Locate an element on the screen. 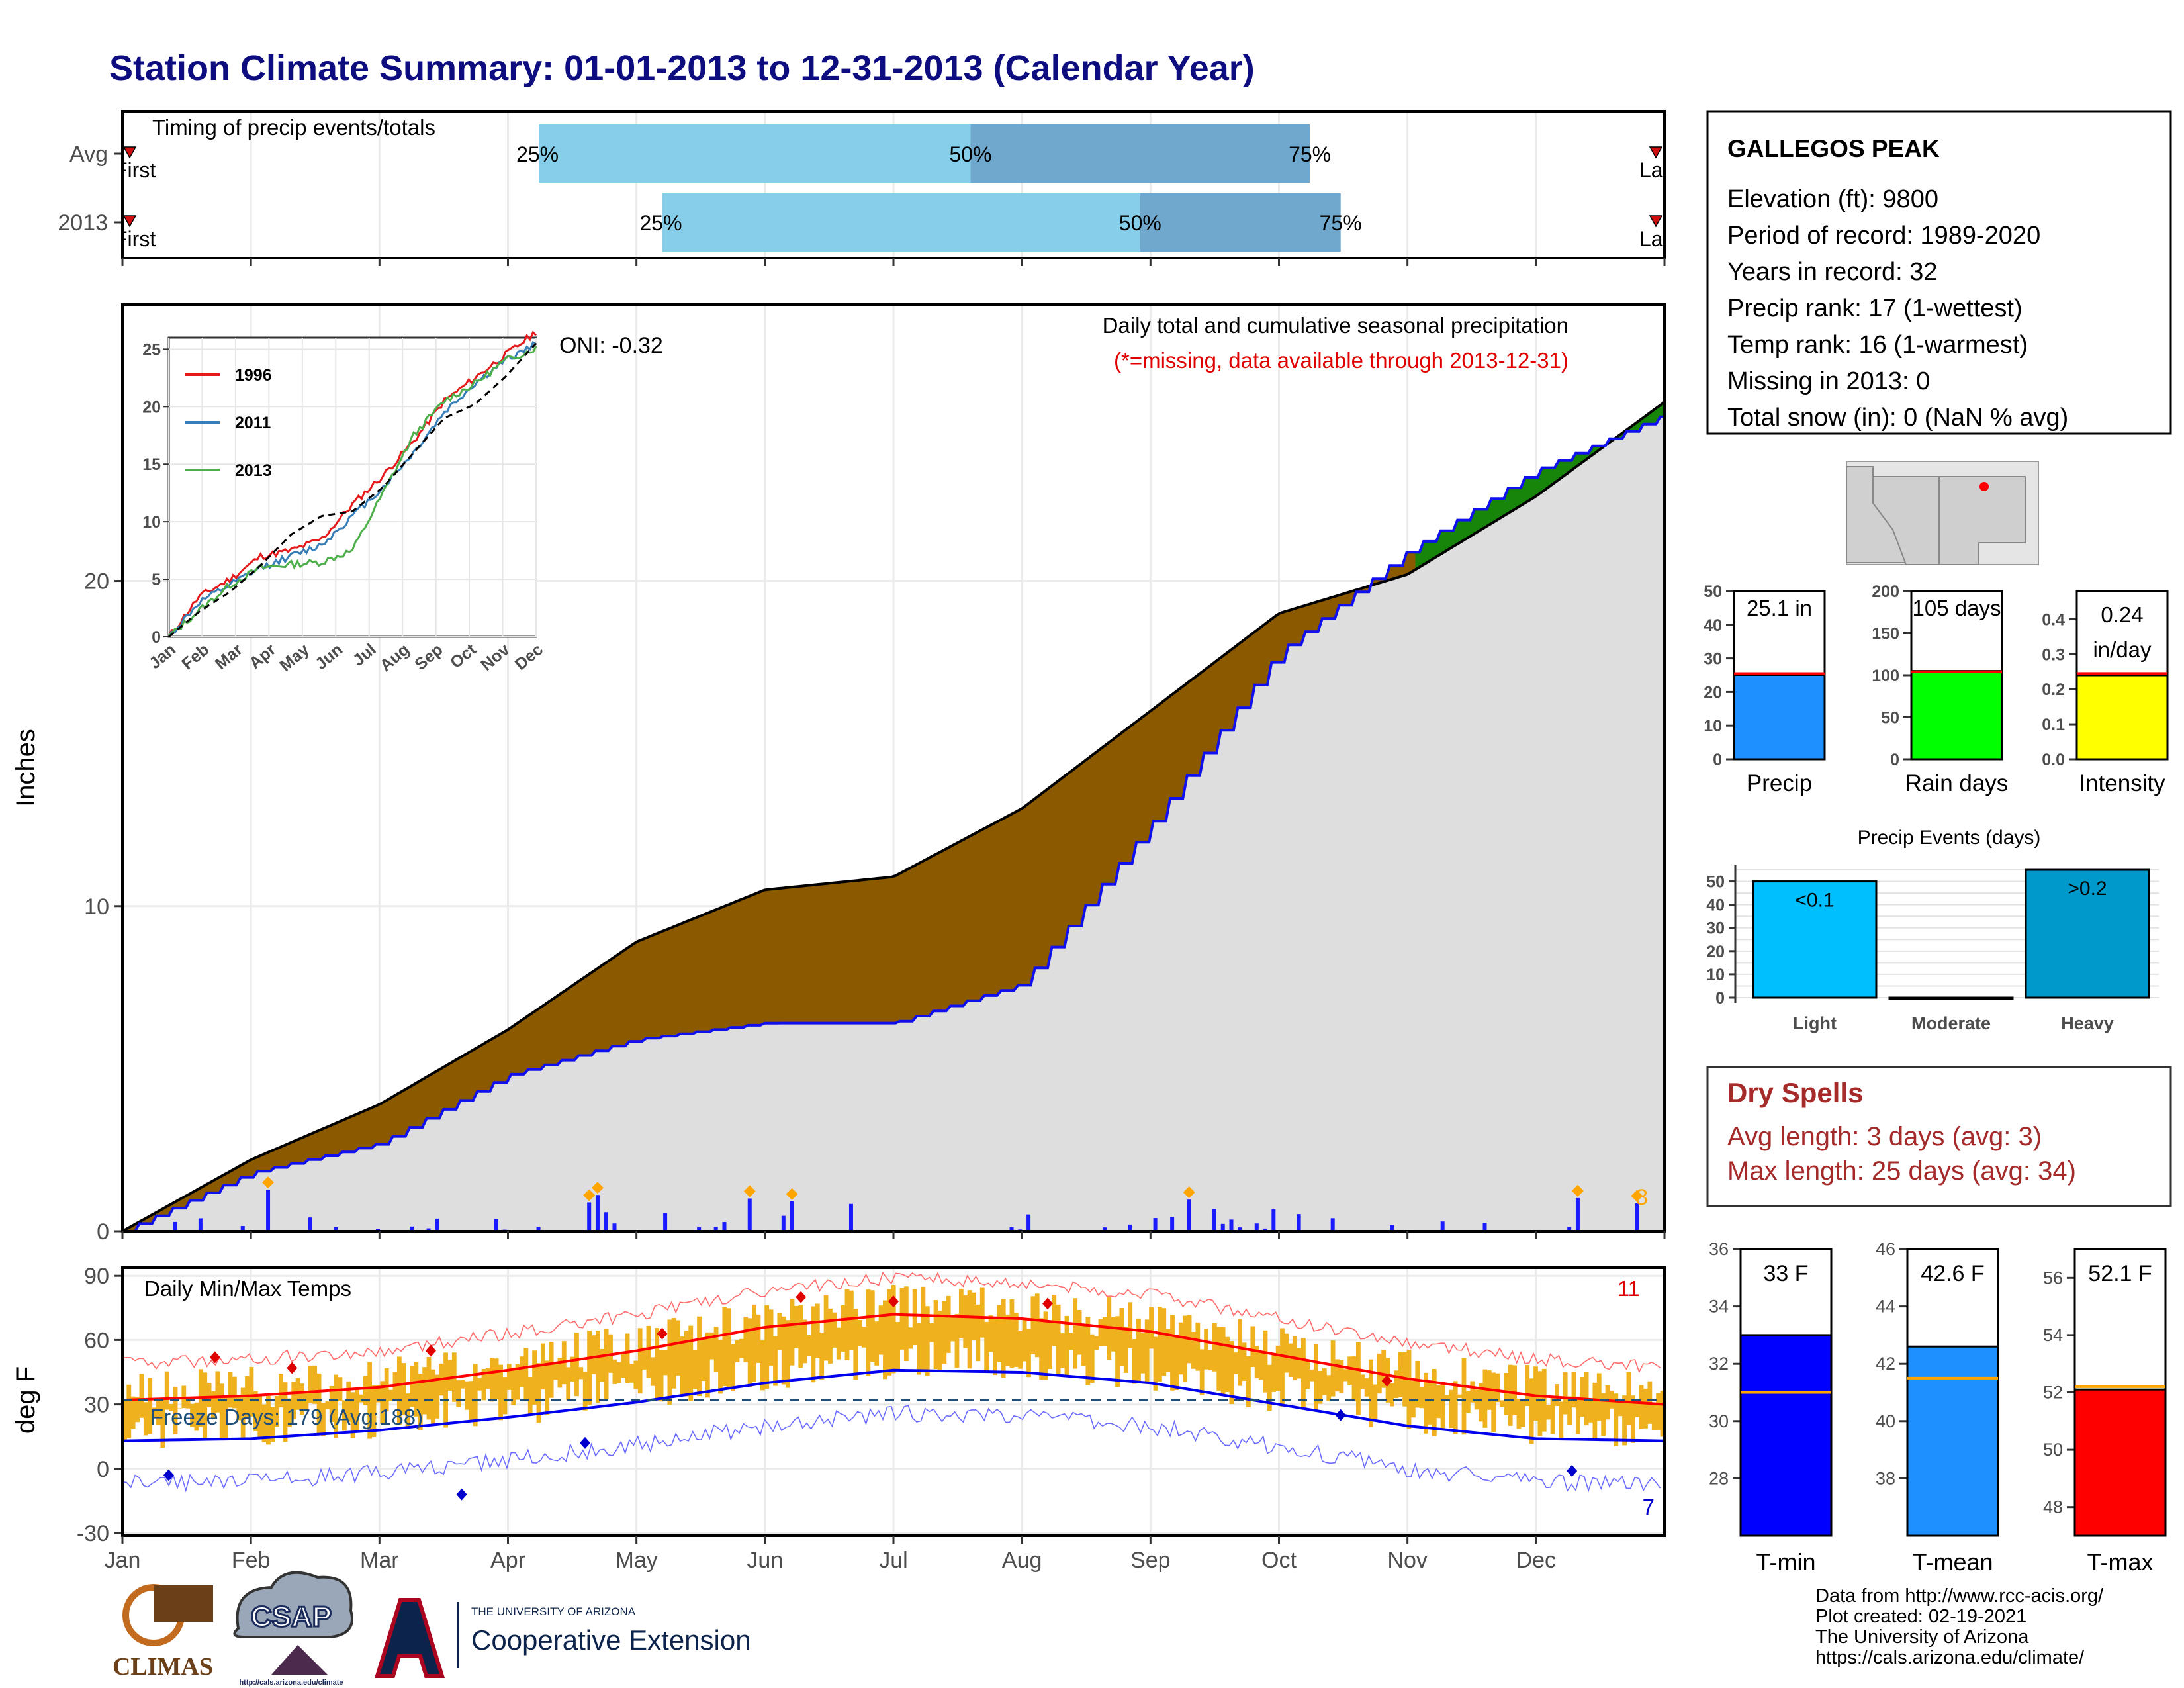  ua-bottom-text: Cooperative Extension is located at coordinates (611, 1640).